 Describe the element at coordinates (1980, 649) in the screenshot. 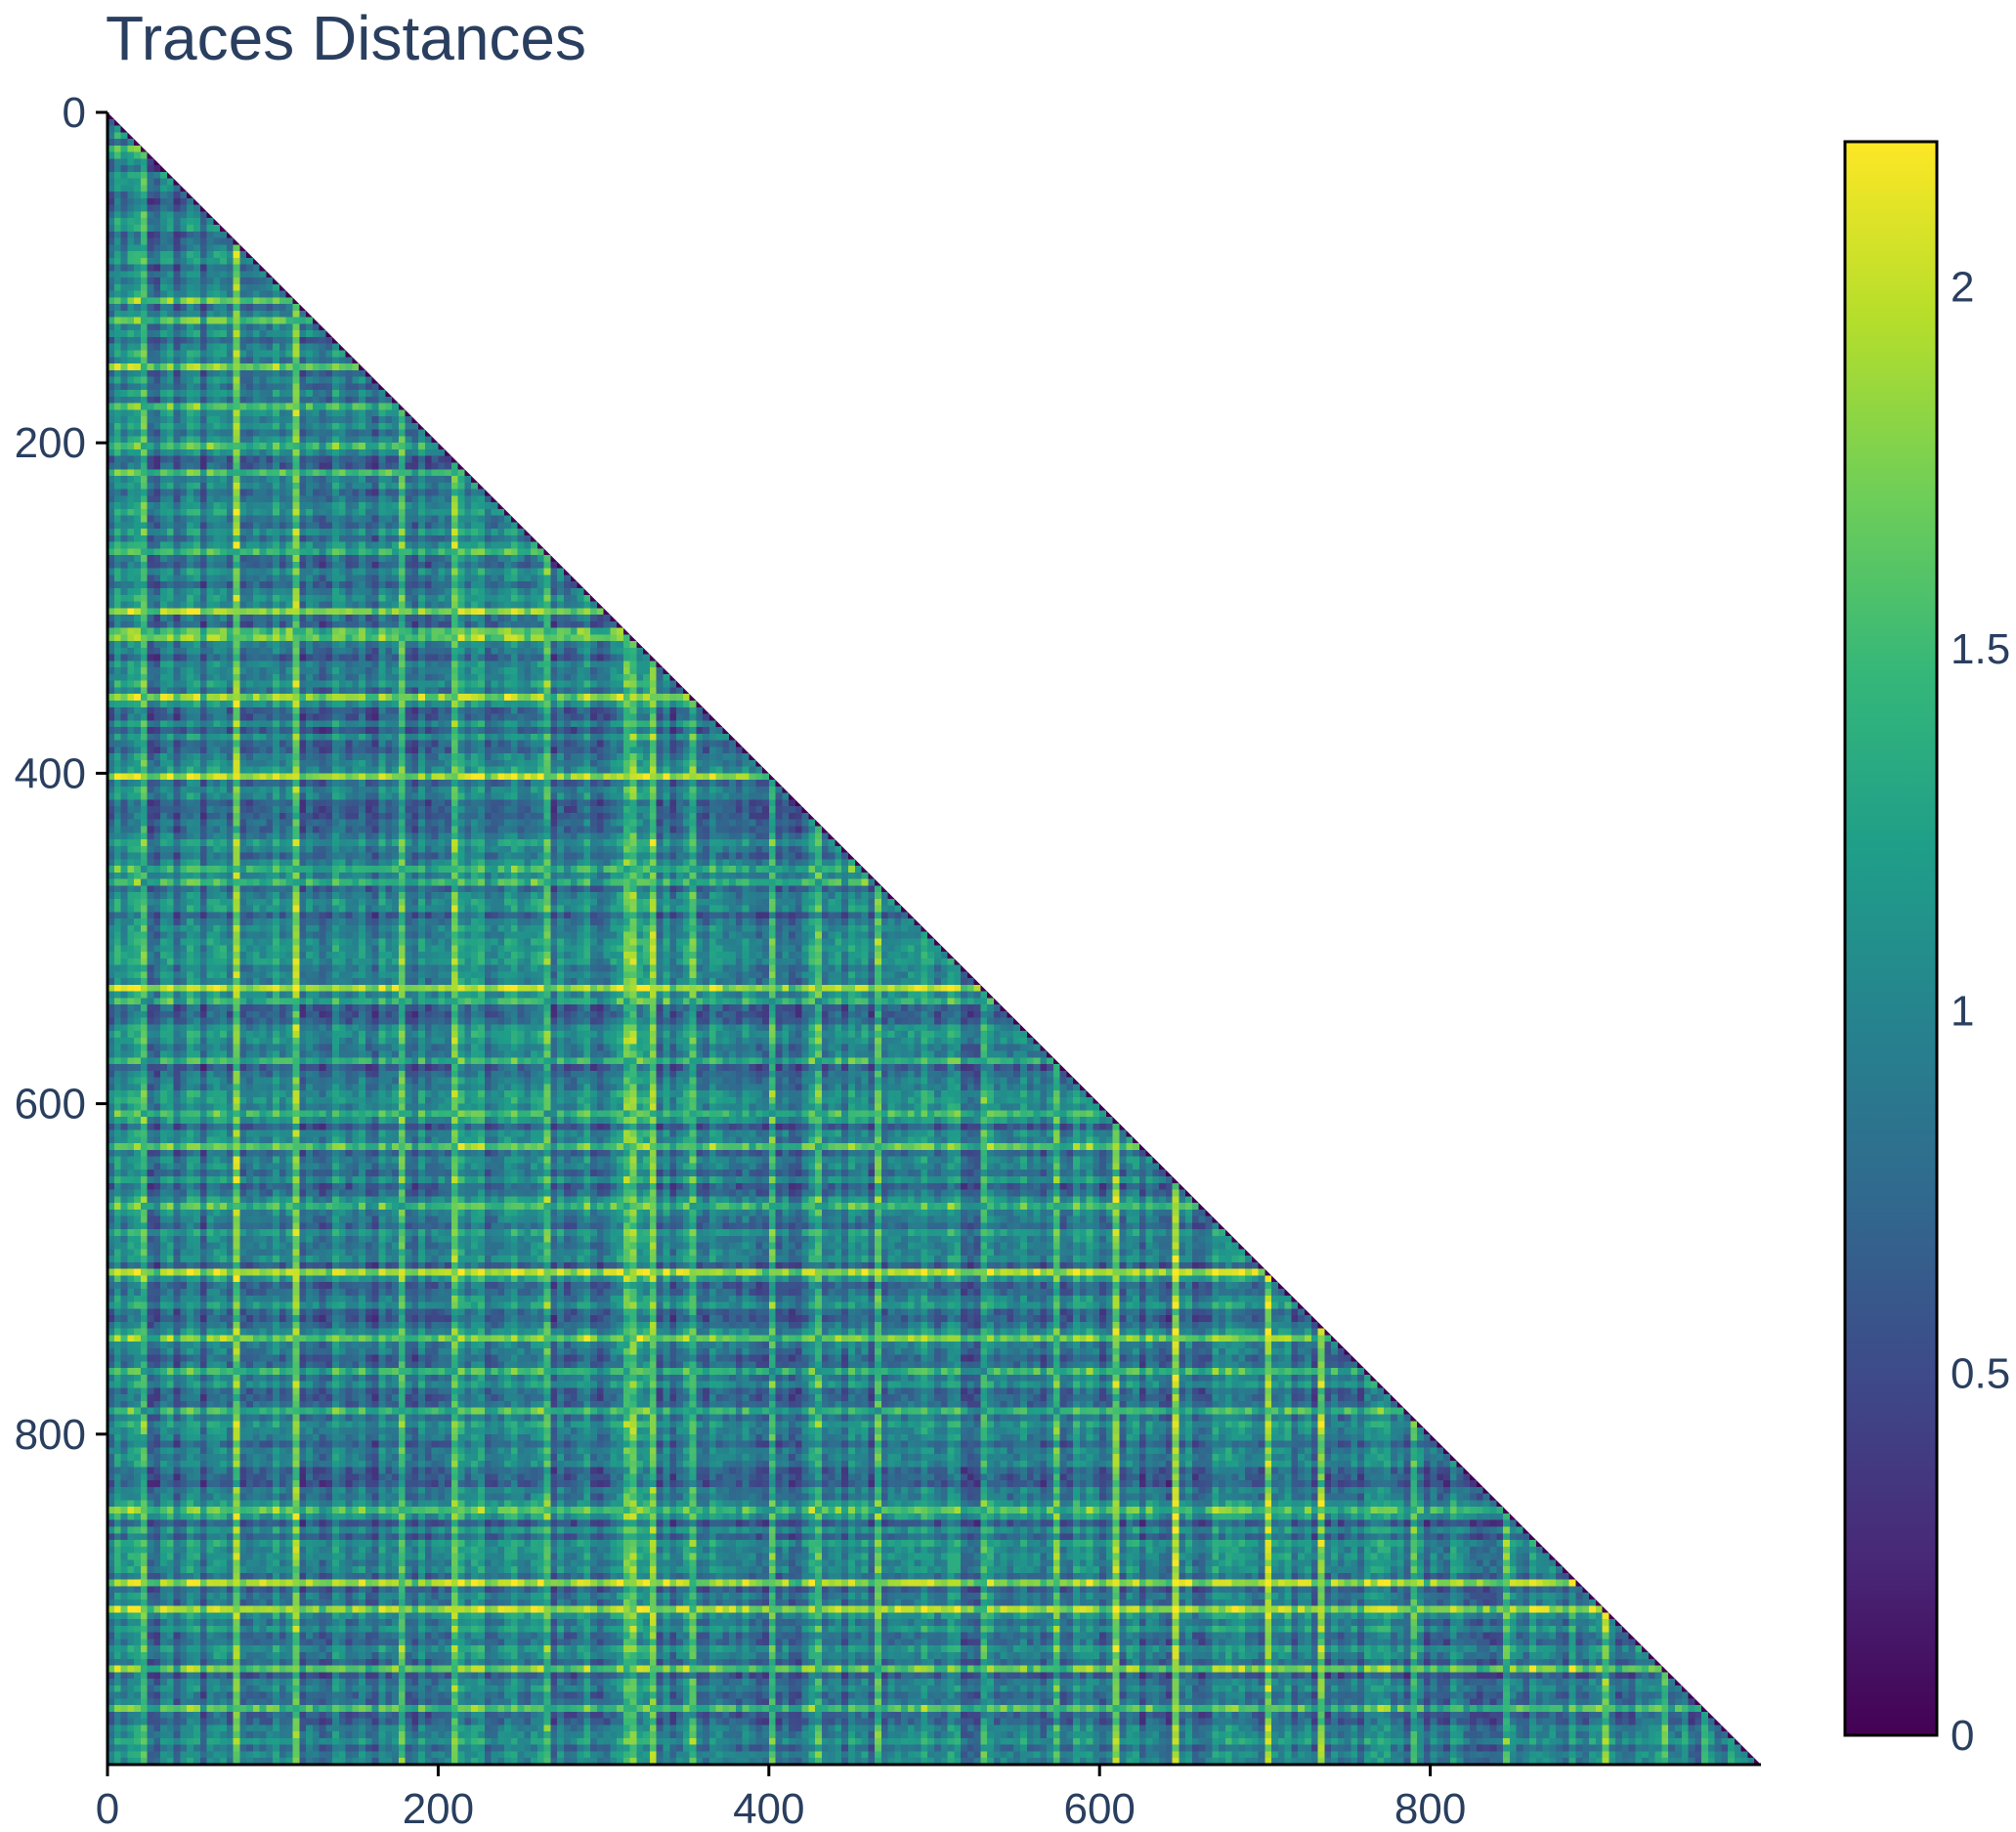

I see `colorbar-tick-label: 1.5` at that location.